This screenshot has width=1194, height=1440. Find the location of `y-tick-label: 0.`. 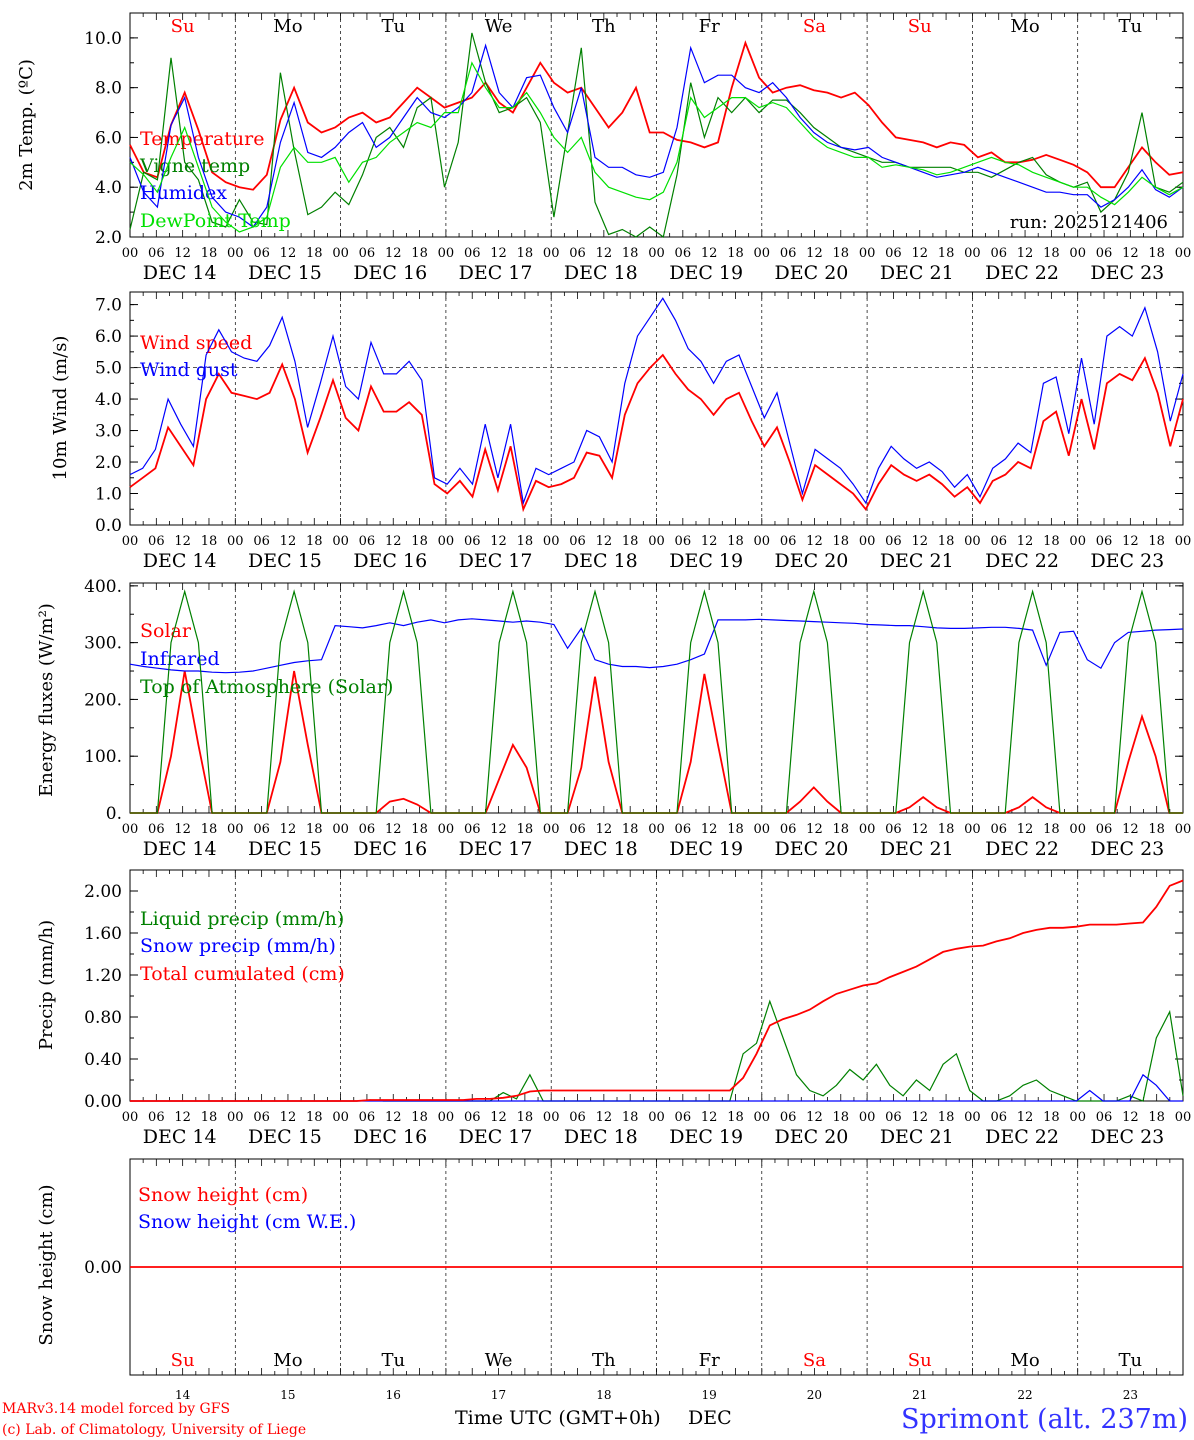

y-tick-label: 0. is located at coordinates (114, 814).